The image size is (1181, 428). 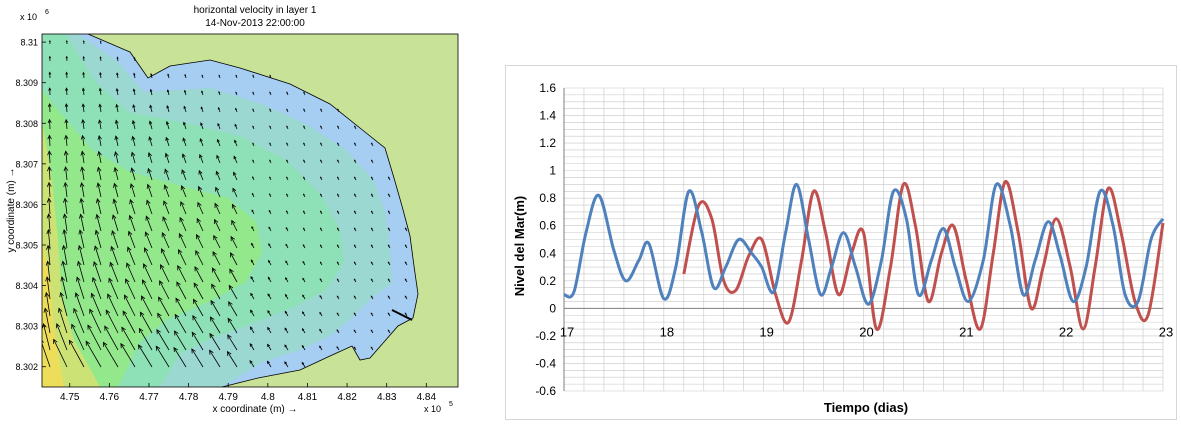 What do you see at coordinates (547, 253) in the screenshot?
I see `chart-y-tick-label: 0.4` at bounding box center [547, 253].